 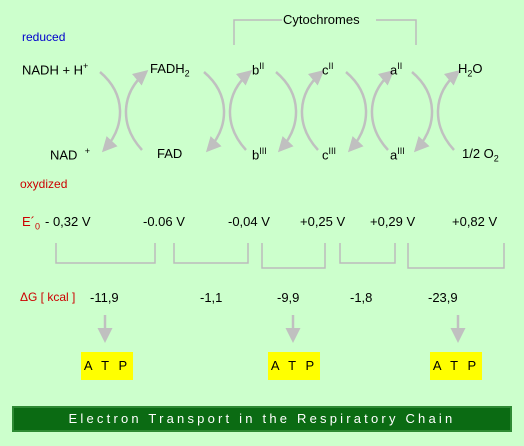 What do you see at coordinates (329, 154) in the screenshot?
I see `carrier-c-oxidized: cIII` at bounding box center [329, 154].